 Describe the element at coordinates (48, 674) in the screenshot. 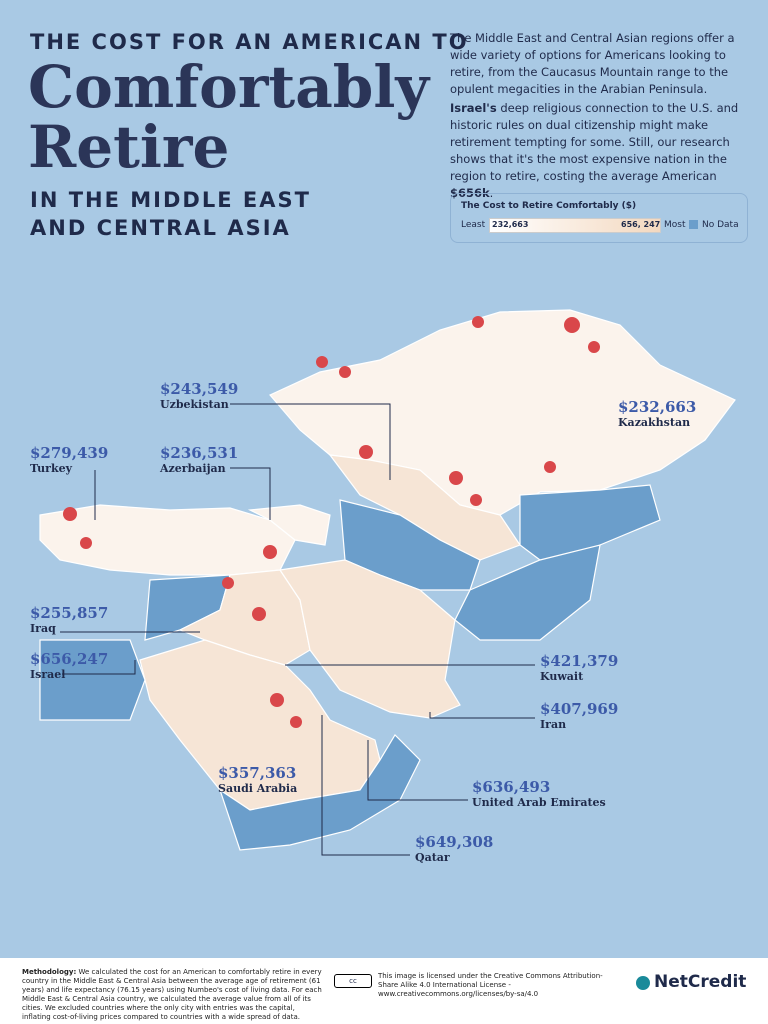

I see `country-name: Israel` at that location.